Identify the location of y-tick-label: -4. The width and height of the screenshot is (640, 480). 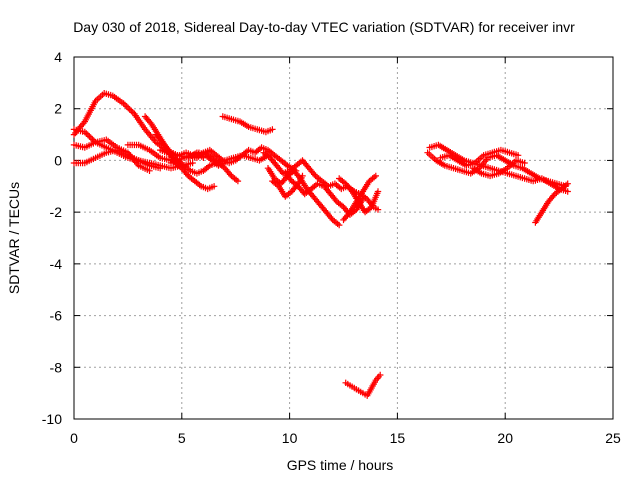
(56, 264).